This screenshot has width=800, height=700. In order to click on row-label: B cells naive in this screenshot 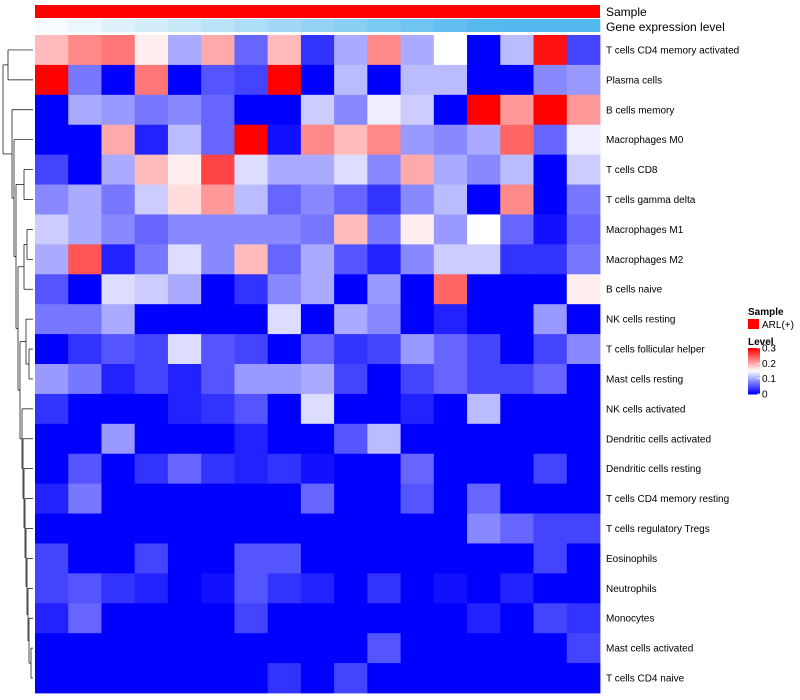, I will do `click(634, 290)`.